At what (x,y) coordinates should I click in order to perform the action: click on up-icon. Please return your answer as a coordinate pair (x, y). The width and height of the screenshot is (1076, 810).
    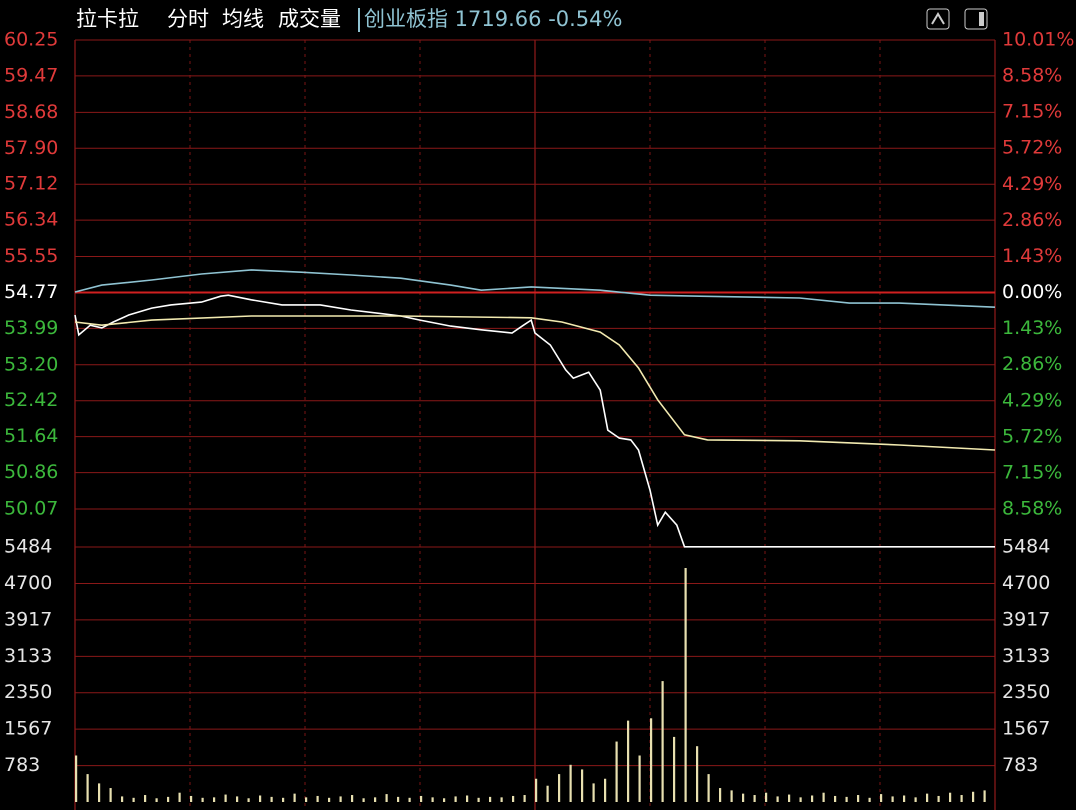
    Looking at the image, I should click on (938, 18).